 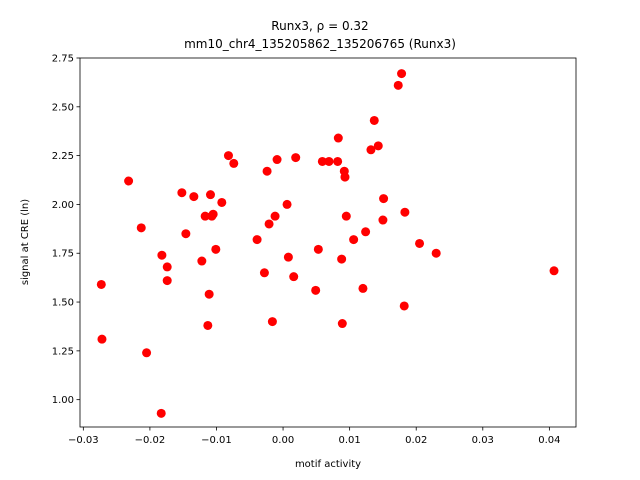 What do you see at coordinates (549, 440) in the screenshot?
I see `x-tick-label: 0.04` at bounding box center [549, 440].